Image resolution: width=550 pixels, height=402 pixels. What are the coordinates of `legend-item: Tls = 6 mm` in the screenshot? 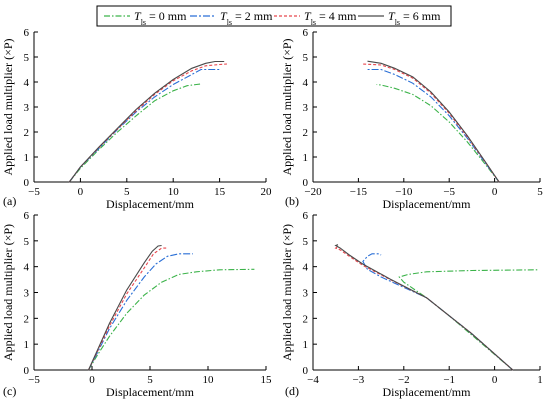 It's located at (399, 18).